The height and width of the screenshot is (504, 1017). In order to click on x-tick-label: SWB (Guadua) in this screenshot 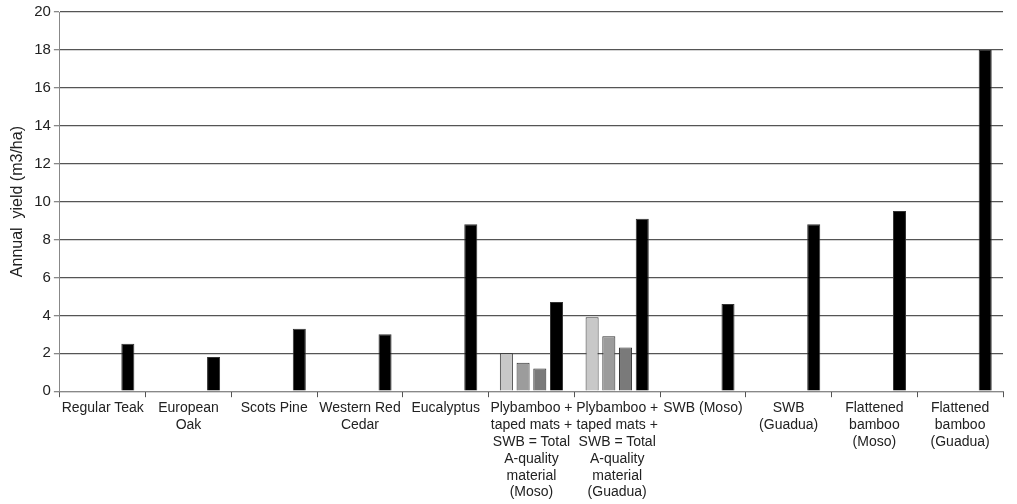, I will do `click(789, 416)`.